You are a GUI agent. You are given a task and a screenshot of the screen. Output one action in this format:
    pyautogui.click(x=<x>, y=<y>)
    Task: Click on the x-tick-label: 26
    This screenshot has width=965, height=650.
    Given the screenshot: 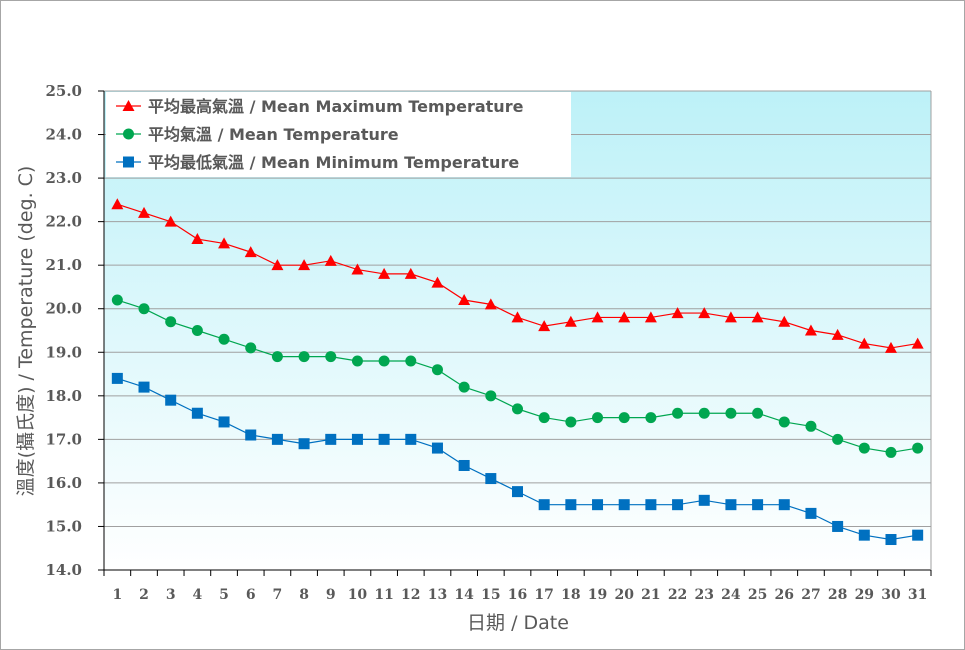 What is the action you would take?
    pyautogui.click(x=784, y=595)
    